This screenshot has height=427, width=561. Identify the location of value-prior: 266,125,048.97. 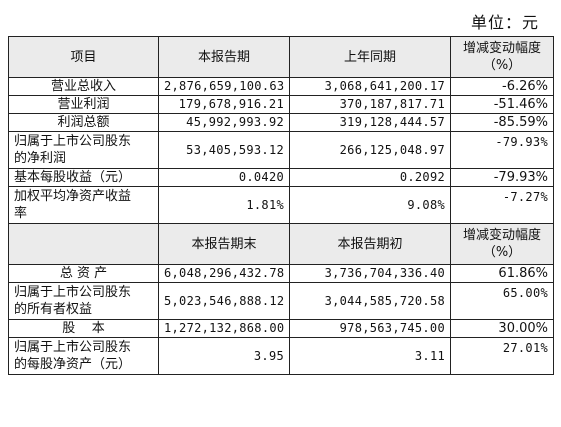
(370, 150).